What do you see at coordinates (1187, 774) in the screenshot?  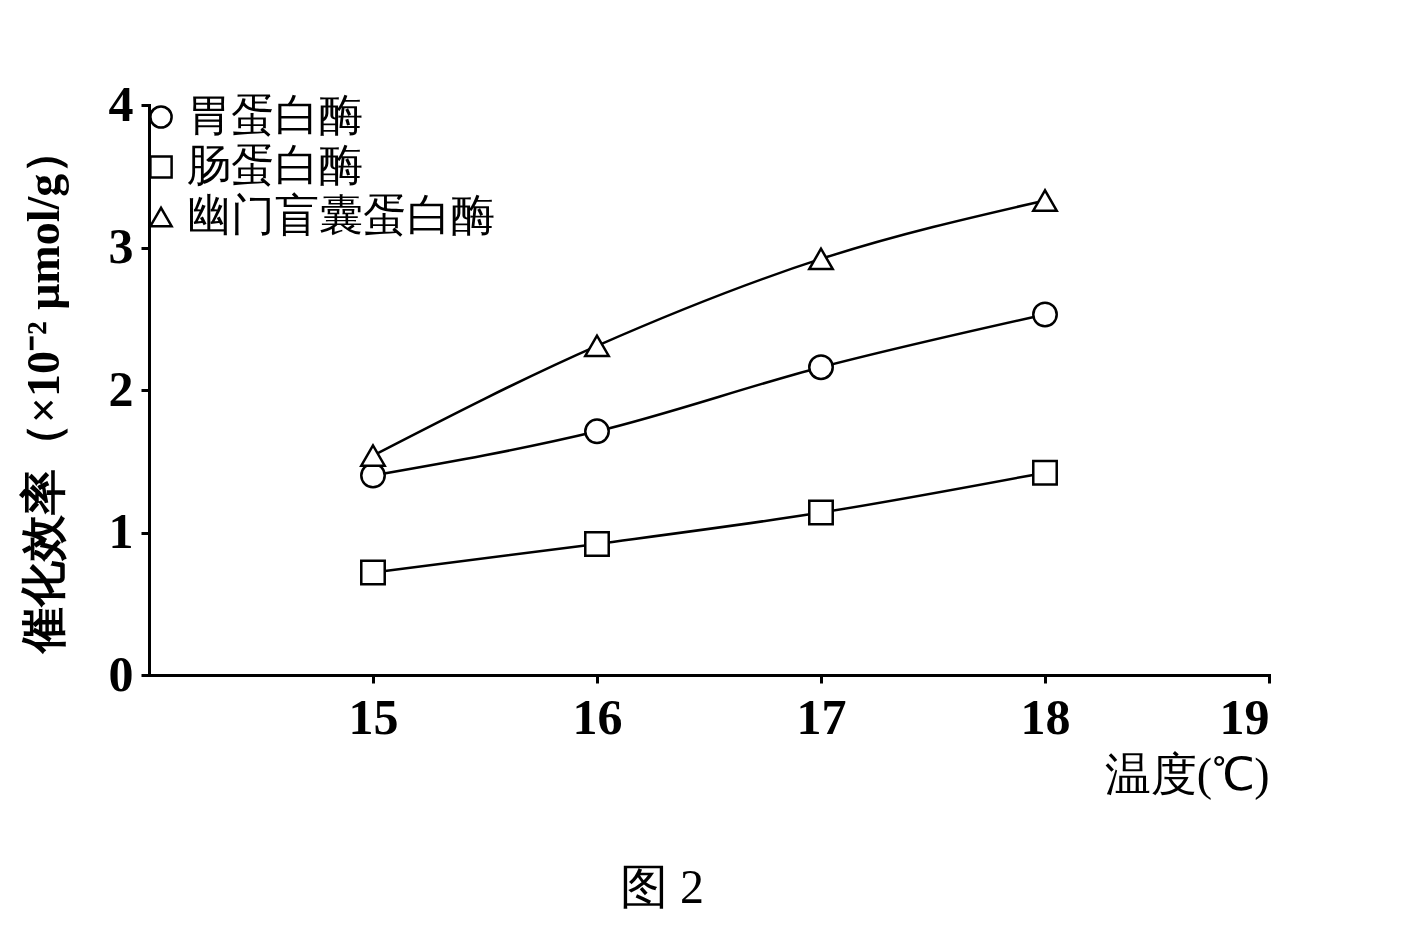 I see `x-axis-title: 温度(℃)` at bounding box center [1187, 774].